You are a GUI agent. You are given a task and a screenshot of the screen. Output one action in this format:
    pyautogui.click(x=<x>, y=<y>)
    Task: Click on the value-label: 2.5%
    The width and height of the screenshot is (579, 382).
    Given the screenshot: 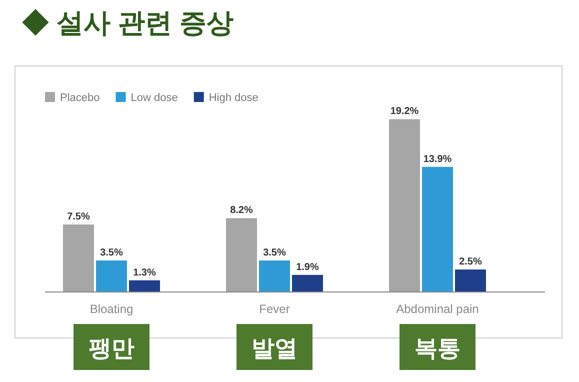 What is the action you would take?
    pyautogui.click(x=470, y=262)
    